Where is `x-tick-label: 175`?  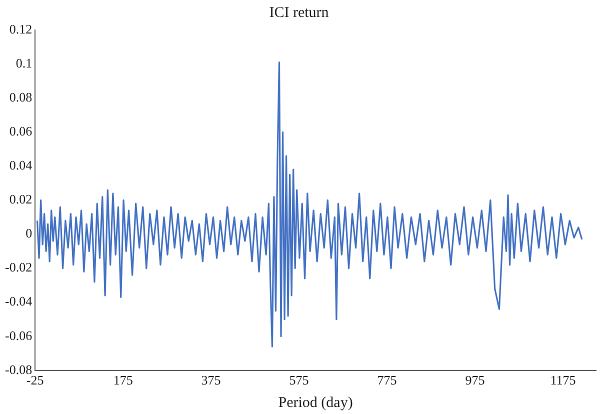 x-tick-label: 175 is located at coordinates (123, 380).